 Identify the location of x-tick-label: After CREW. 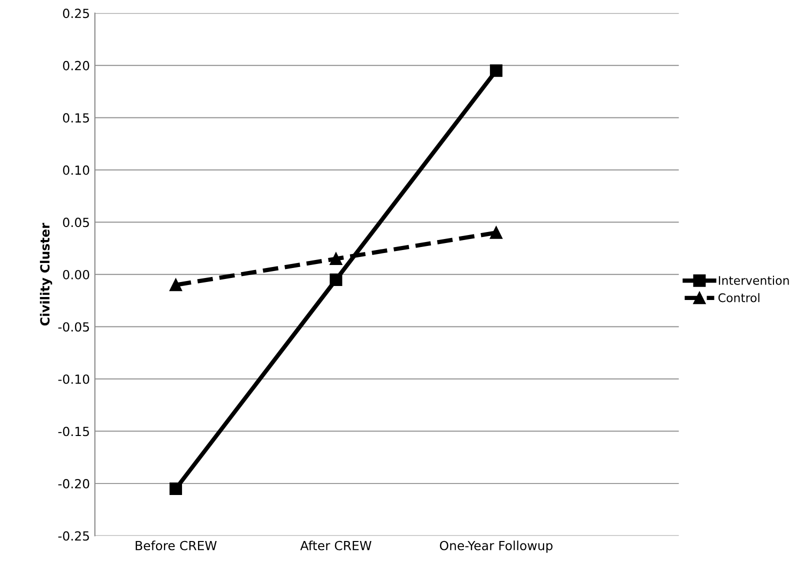
(336, 545).